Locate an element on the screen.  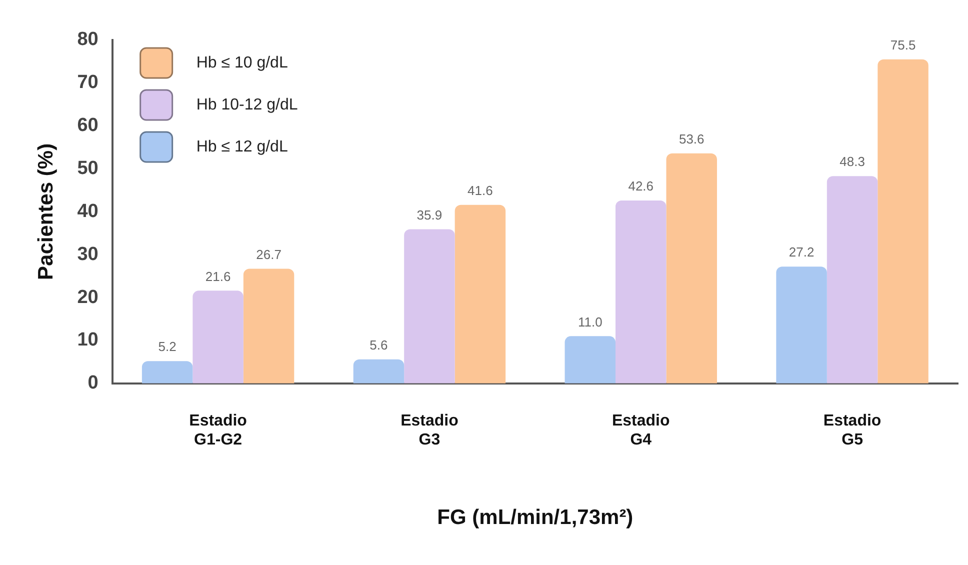
y-tick-label: 80 is located at coordinates (87, 39).